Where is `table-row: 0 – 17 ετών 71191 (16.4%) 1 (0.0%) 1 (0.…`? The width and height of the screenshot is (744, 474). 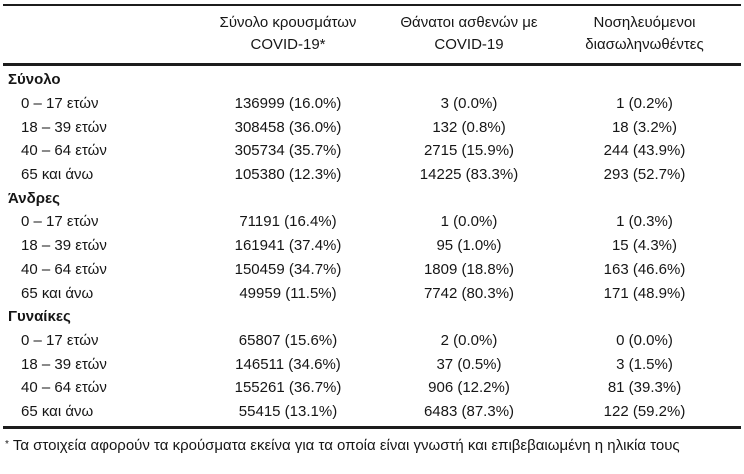
table-row: 0 – 17 ετών 71191 (16.4%) 1 (0.0%) 1 (0.… is located at coordinates (372, 222).